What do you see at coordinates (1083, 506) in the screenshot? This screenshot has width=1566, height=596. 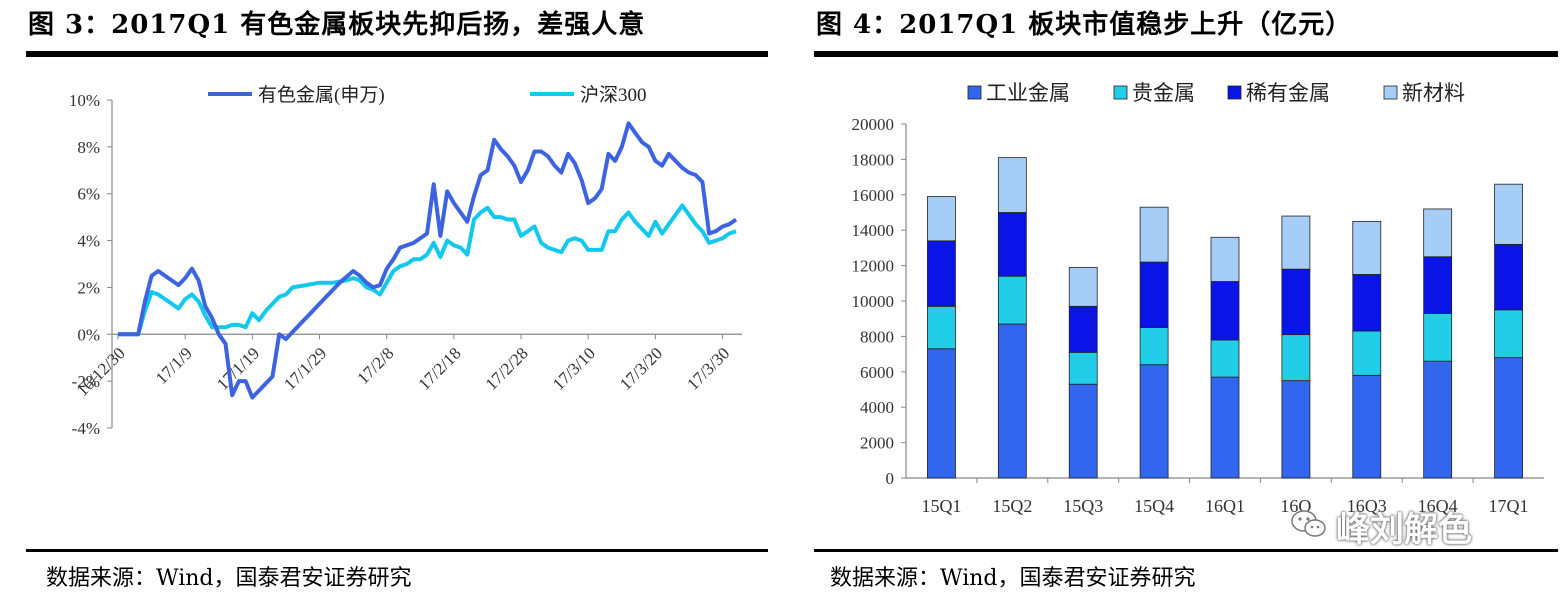 I see `x-tick-label: 15Q3` at bounding box center [1083, 506].